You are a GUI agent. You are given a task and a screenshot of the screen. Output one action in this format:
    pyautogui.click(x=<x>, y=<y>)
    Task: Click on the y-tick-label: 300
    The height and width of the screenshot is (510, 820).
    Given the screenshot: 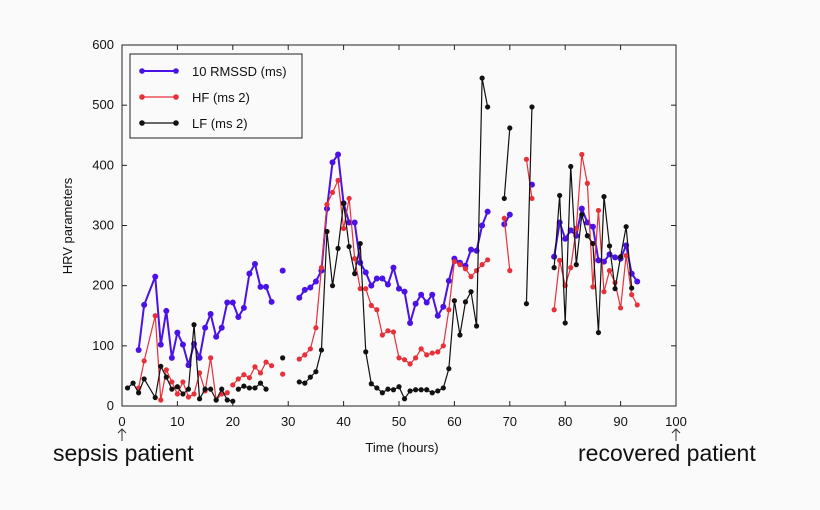 What is the action you would take?
    pyautogui.click(x=103, y=225)
    